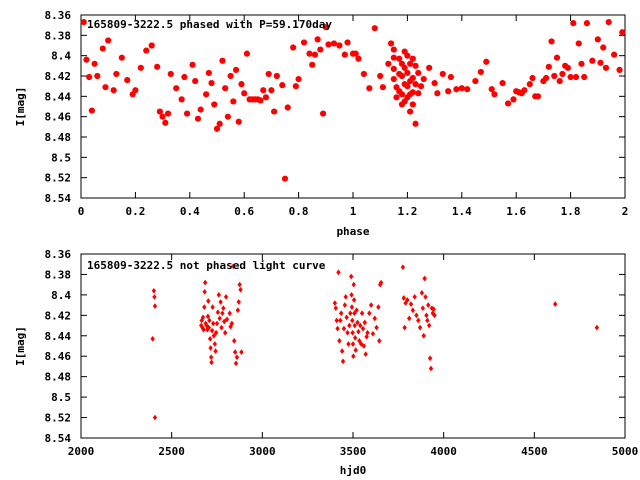 This screenshot has height=480, width=640. What do you see at coordinates (58, 76) in the screenshot?
I see `y-tick-label: 8.42` at bounding box center [58, 76].